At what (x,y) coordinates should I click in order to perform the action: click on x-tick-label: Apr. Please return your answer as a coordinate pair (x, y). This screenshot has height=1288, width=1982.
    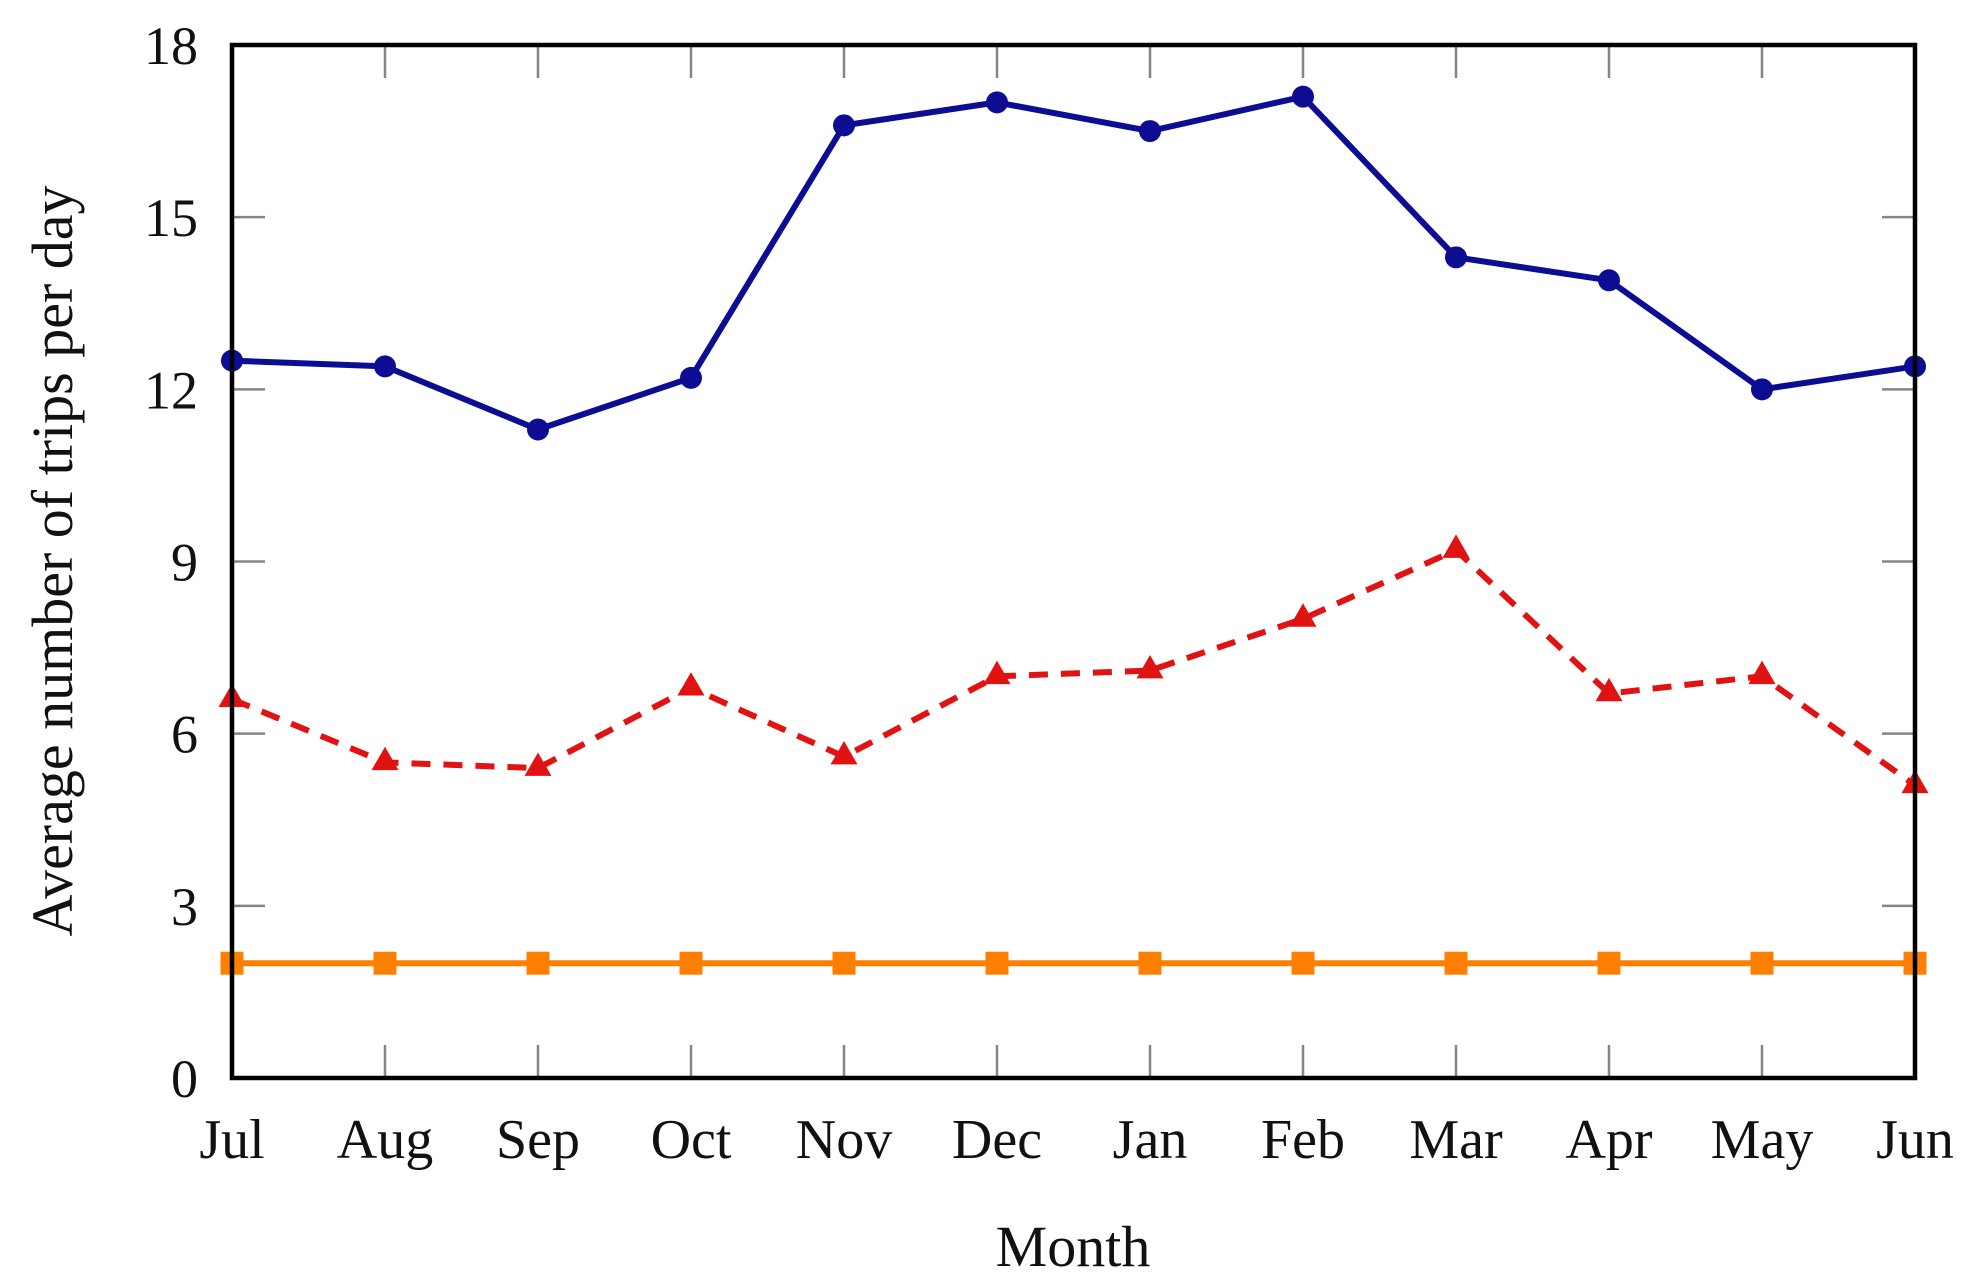
    Looking at the image, I should click on (1608, 1140).